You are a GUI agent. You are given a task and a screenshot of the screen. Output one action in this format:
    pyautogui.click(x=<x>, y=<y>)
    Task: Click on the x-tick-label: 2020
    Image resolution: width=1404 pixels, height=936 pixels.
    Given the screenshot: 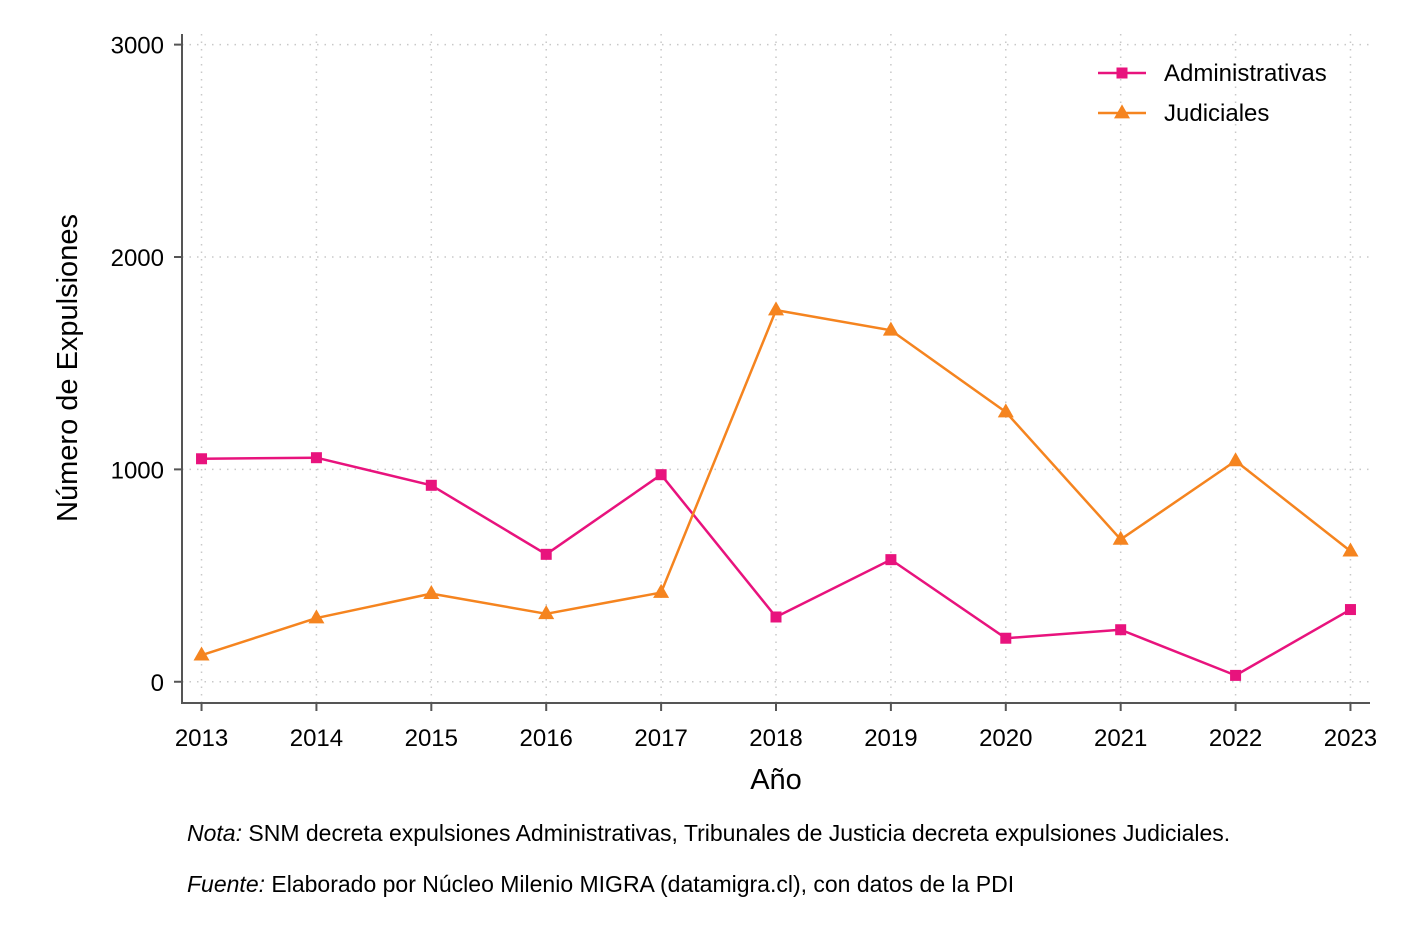 What is the action you would take?
    pyautogui.click(x=1005, y=738)
    